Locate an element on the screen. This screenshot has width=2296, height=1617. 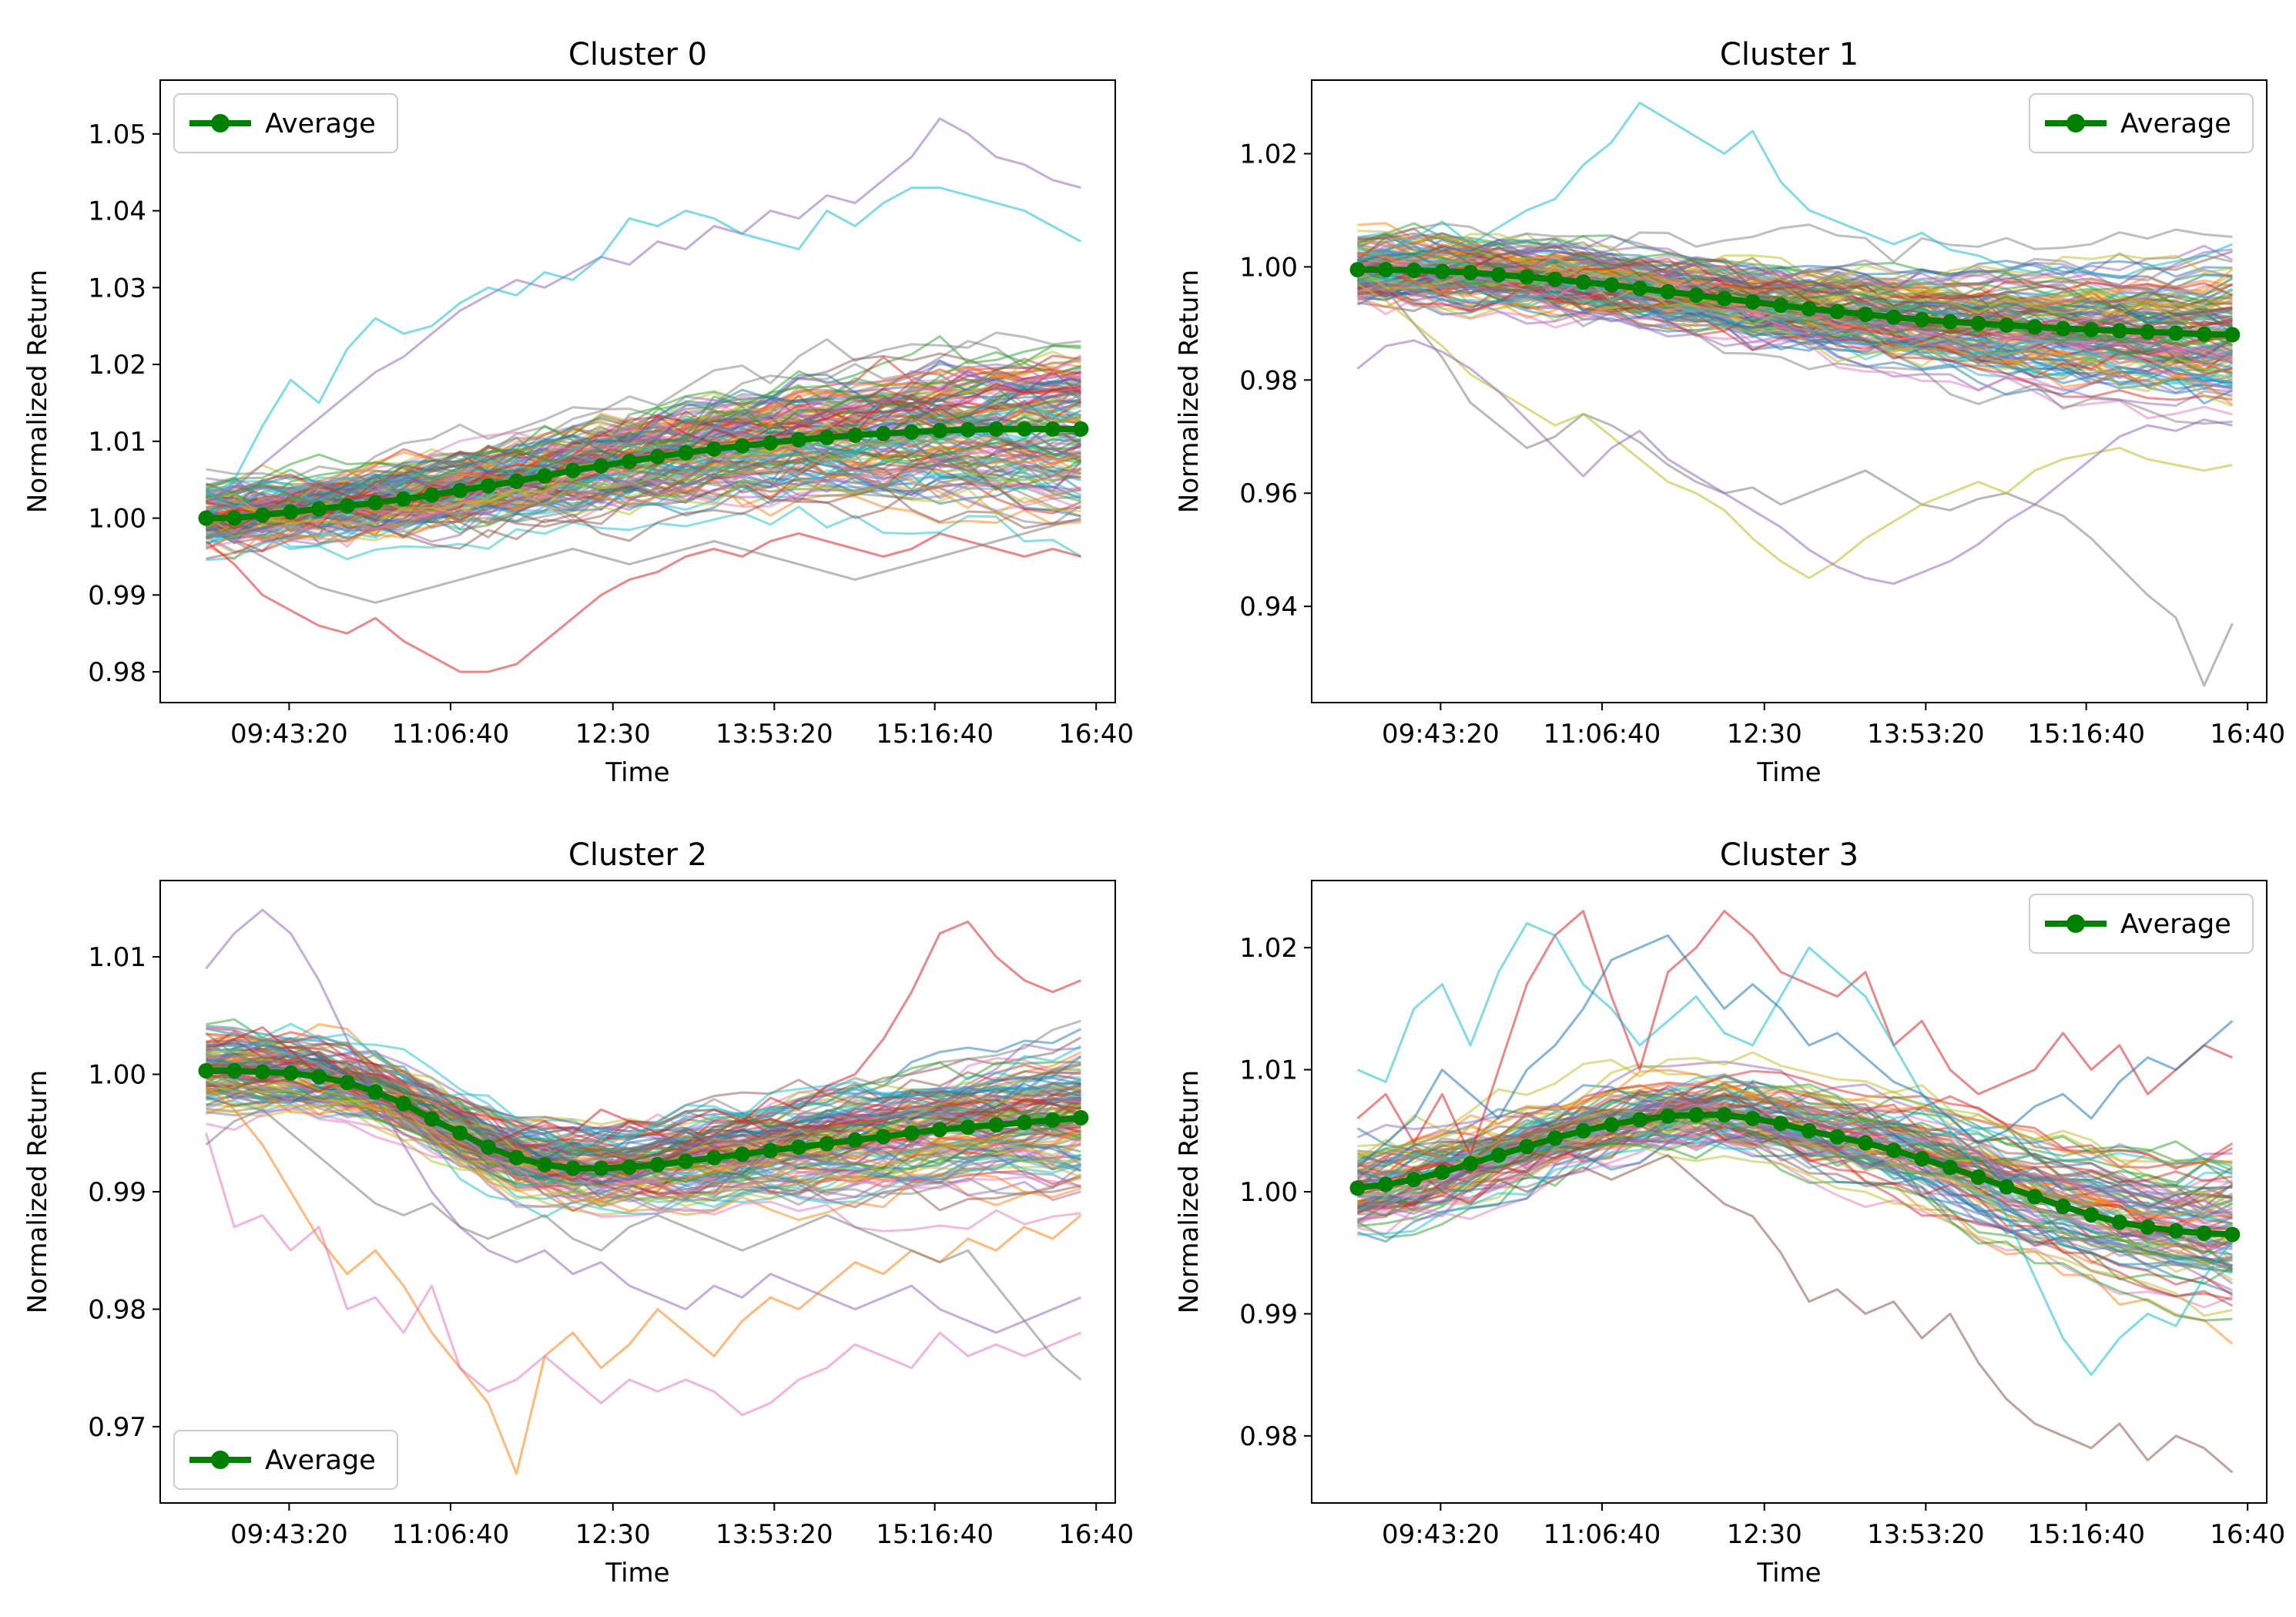
y-tick-label: 1.03 is located at coordinates (117, 288).